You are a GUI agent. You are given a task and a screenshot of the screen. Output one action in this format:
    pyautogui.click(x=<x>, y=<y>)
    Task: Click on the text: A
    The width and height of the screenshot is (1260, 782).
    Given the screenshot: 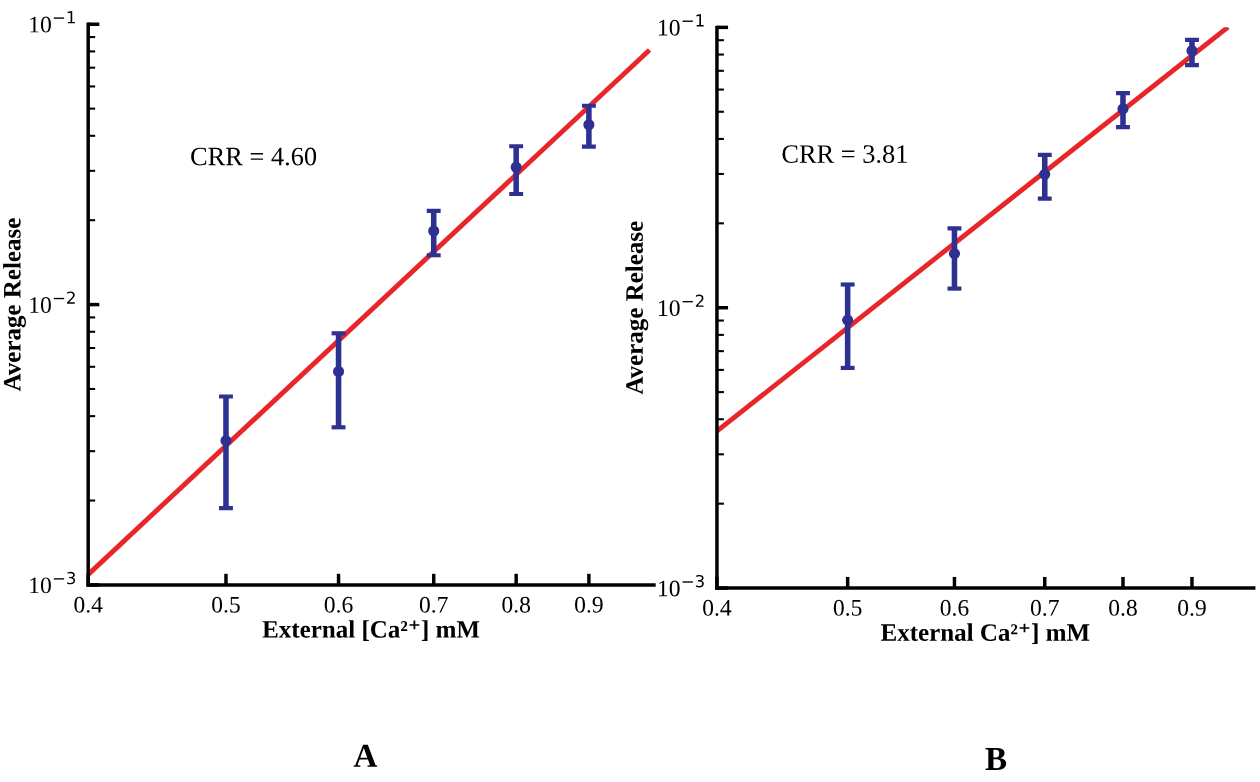 What is the action you would take?
    pyautogui.click(x=365, y=755)
    